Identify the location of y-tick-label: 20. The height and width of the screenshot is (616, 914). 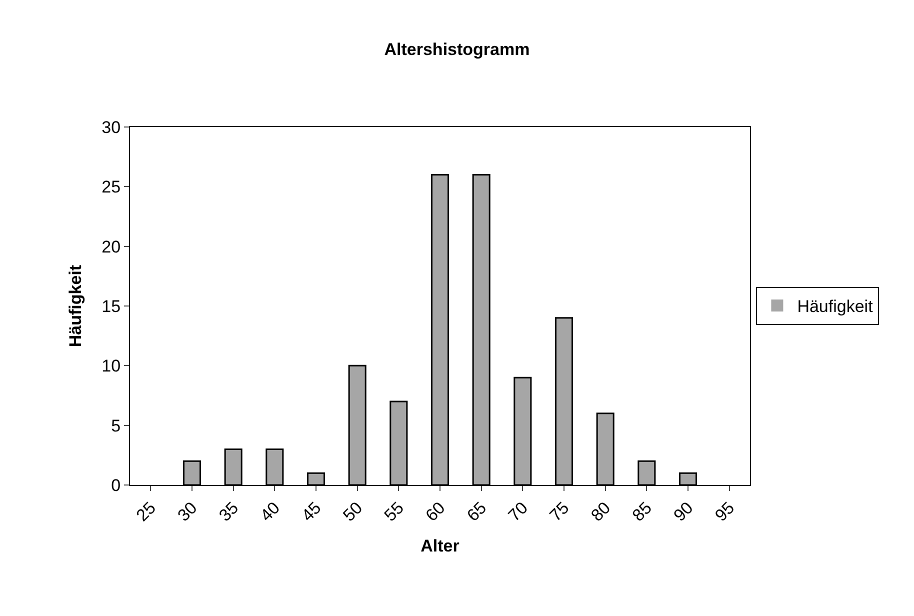
(111, 246).